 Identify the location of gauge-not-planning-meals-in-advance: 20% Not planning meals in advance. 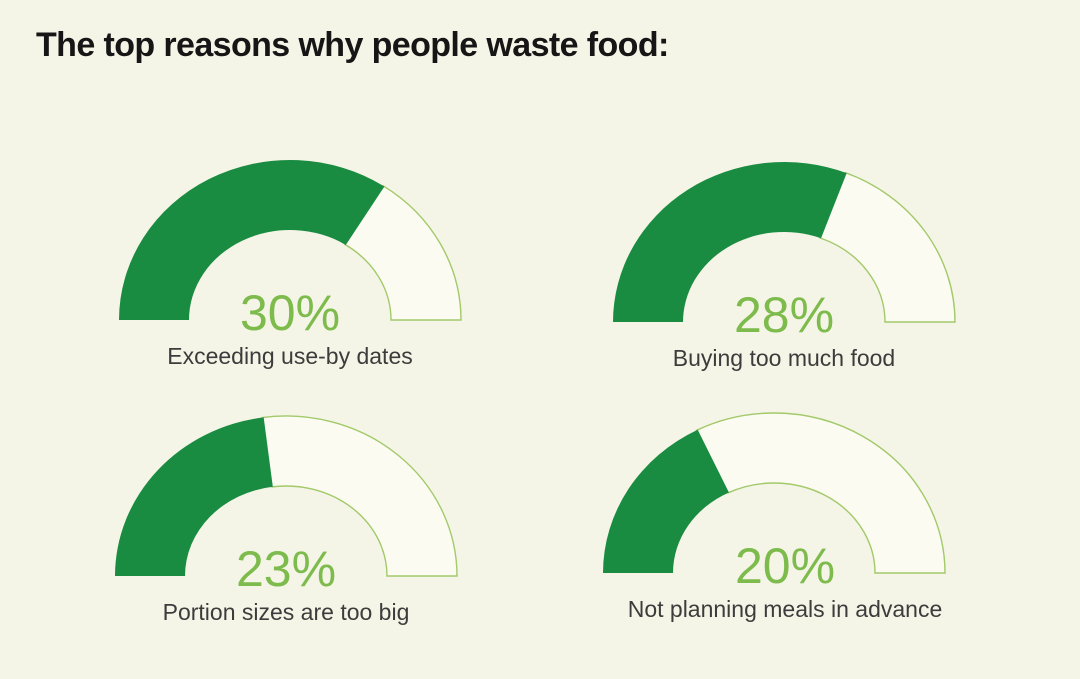
(774, 524).